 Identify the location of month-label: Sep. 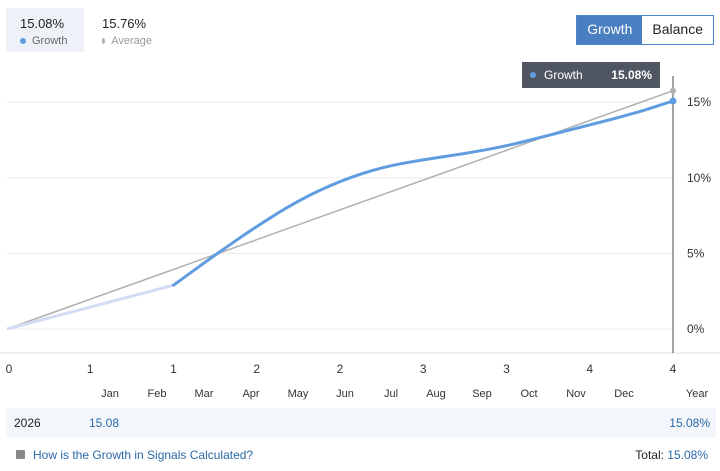
(482, 394).